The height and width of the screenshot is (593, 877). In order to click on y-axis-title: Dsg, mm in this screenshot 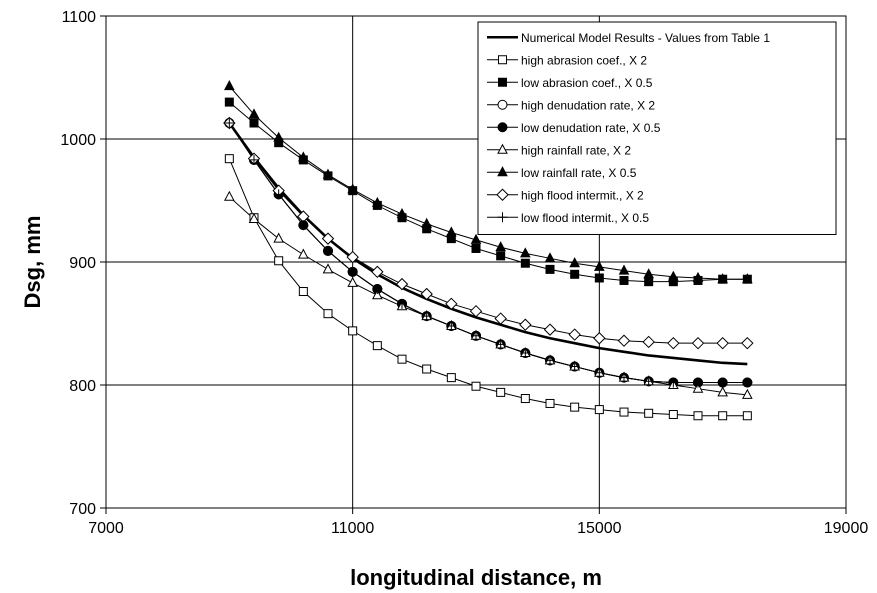, I will do `click(32, 262)`.